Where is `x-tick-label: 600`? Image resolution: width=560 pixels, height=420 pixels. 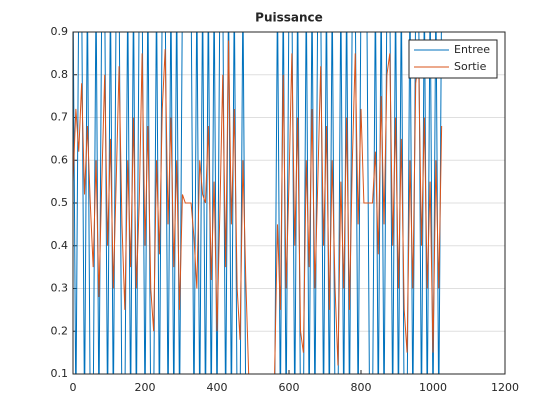
x-tick-label: 600 is located at coordinates (289, 387).